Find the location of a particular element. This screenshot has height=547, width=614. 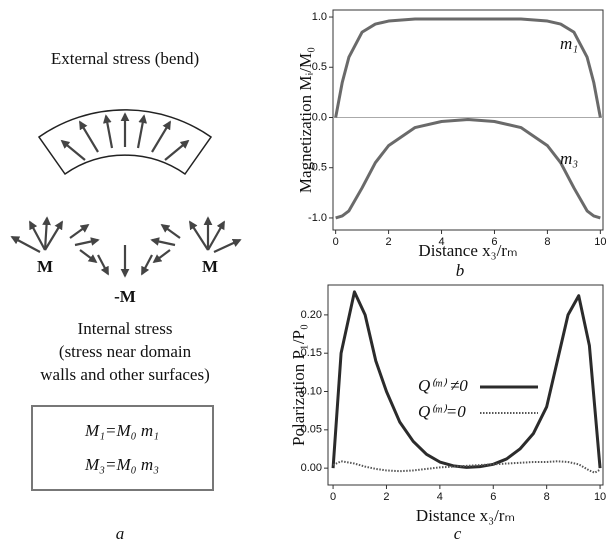

y-tick-label: 0.15 is located at coordinates (311, 353).